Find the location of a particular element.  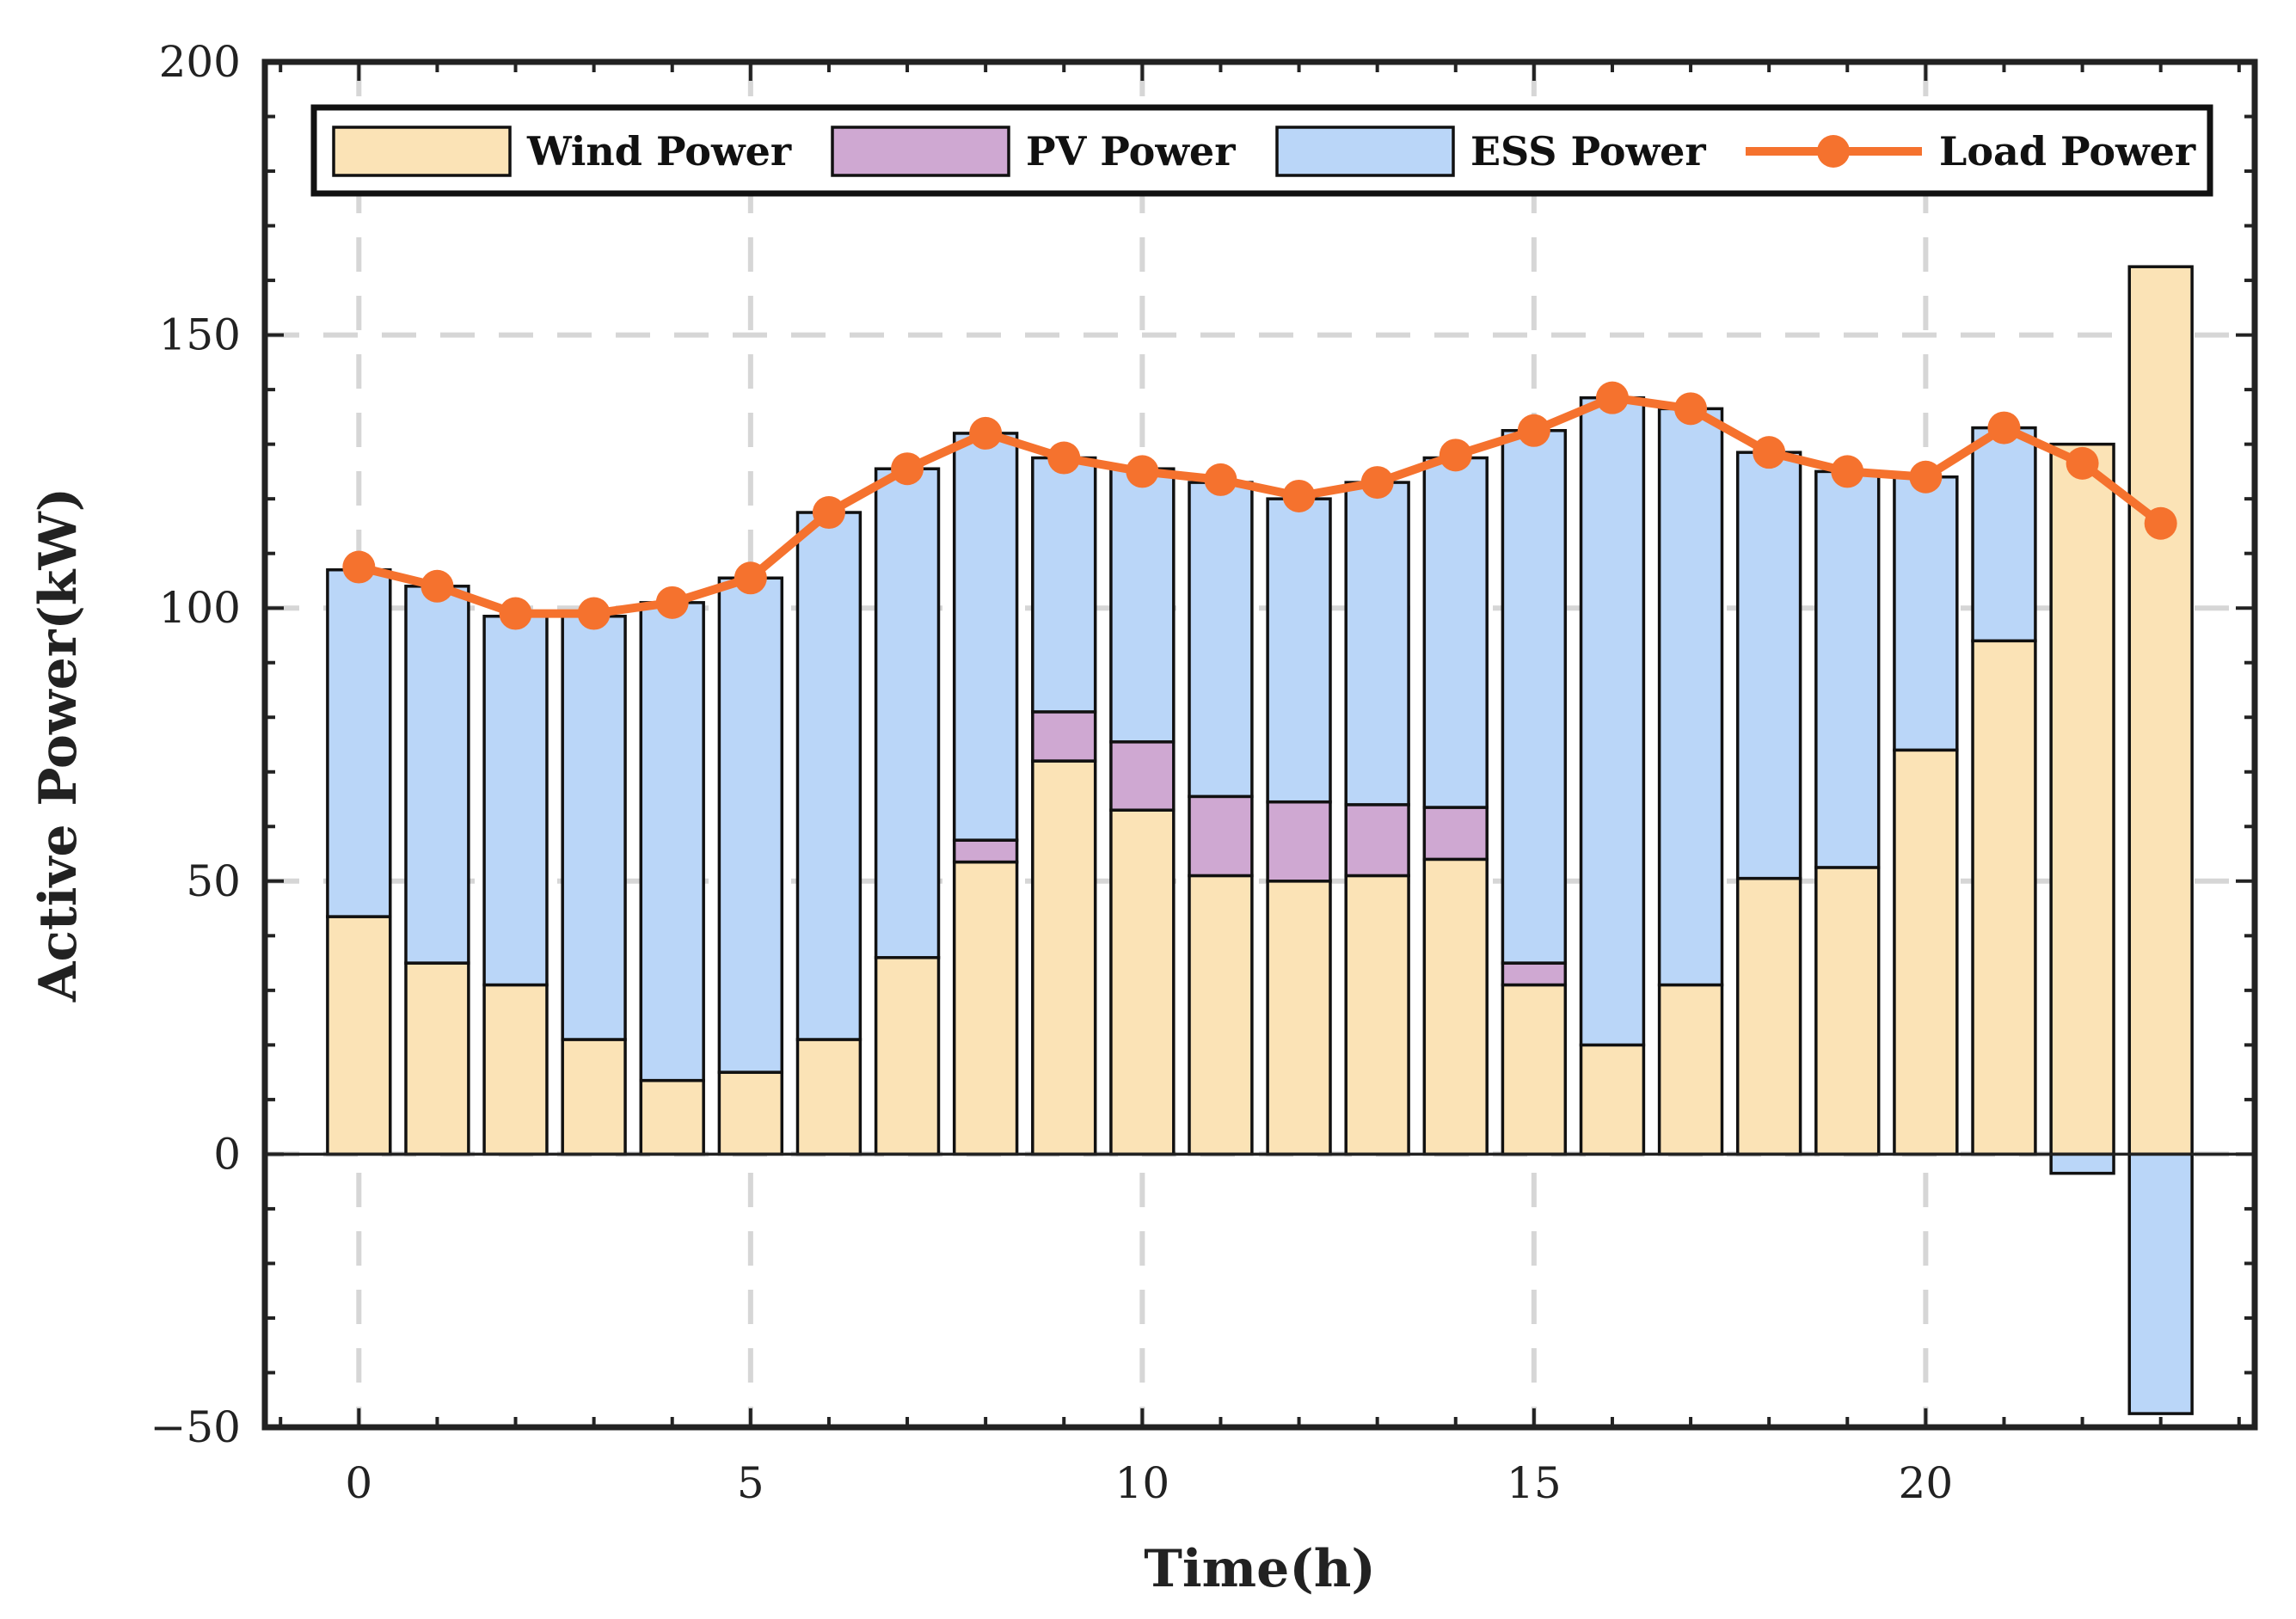

load-power-line is located at coordinates (1261, 505).